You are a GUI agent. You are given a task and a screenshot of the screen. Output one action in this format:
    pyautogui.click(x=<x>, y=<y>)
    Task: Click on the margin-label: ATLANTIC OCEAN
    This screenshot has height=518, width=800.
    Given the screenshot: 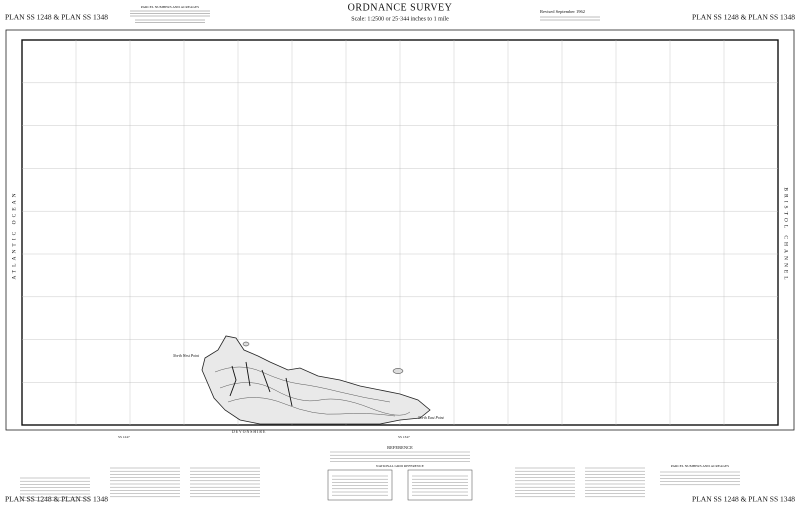 What is the action you would take?
    pyautogui.click(x=14, y=234)
    